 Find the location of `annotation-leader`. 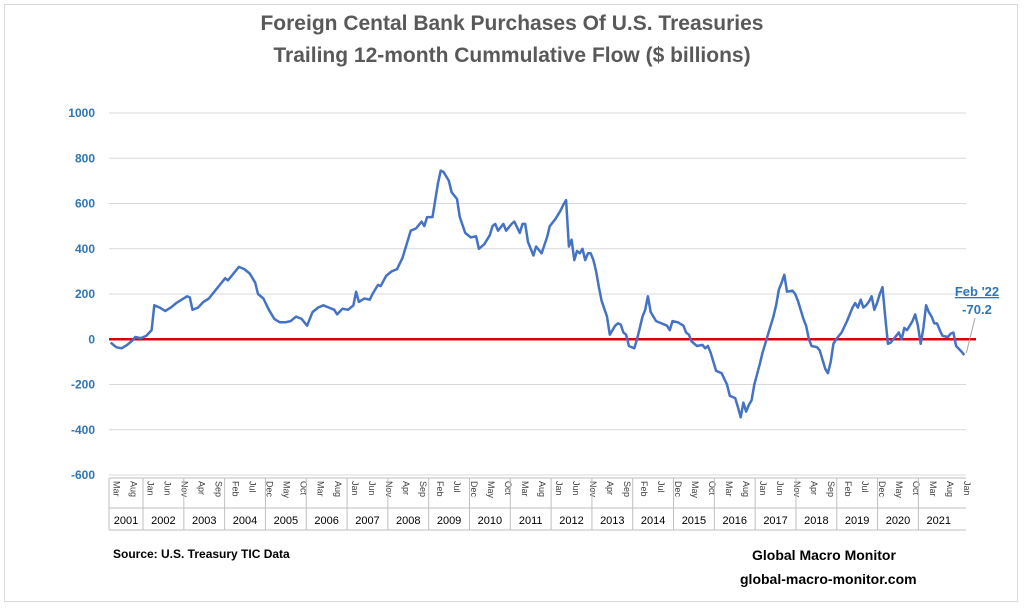

annotation-leader is located at coordinates (970, 335).